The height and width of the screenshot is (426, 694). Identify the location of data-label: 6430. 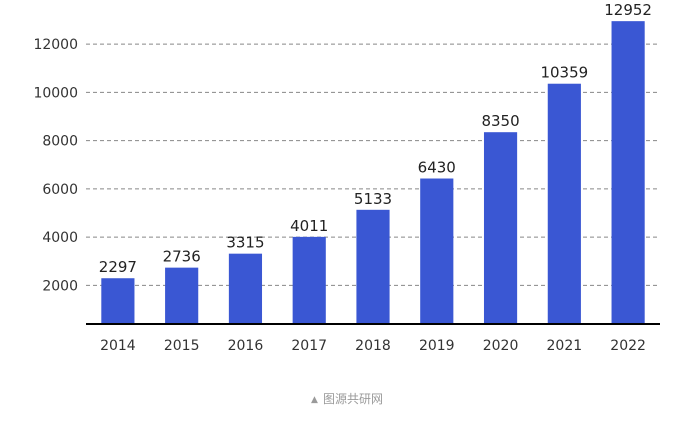
(437, 168).